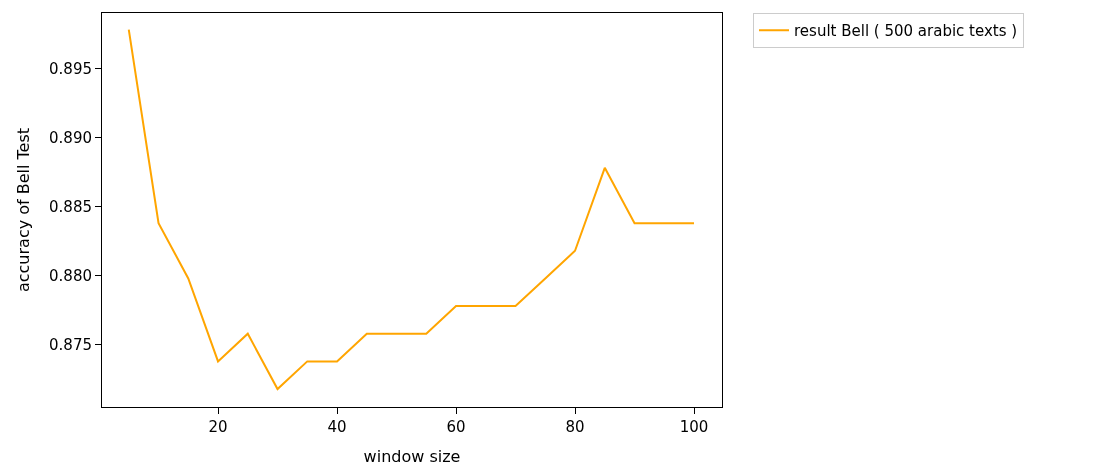 The image size is (1094, 474). I want to click on y-tick-label: 0.895, so click(70, 68).